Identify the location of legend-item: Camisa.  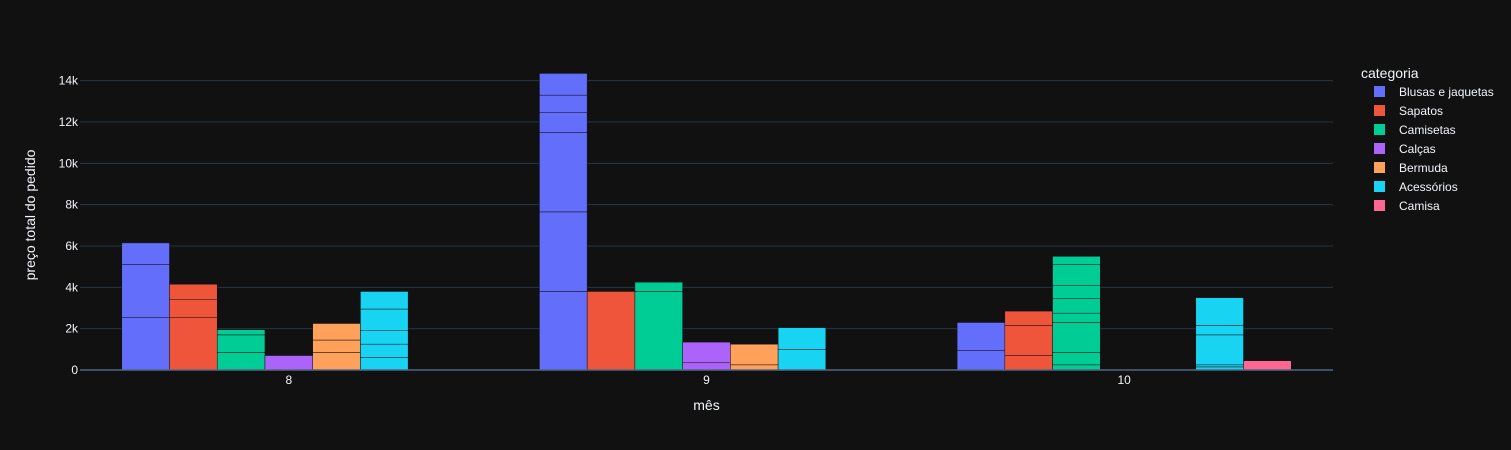
(1407, 206).